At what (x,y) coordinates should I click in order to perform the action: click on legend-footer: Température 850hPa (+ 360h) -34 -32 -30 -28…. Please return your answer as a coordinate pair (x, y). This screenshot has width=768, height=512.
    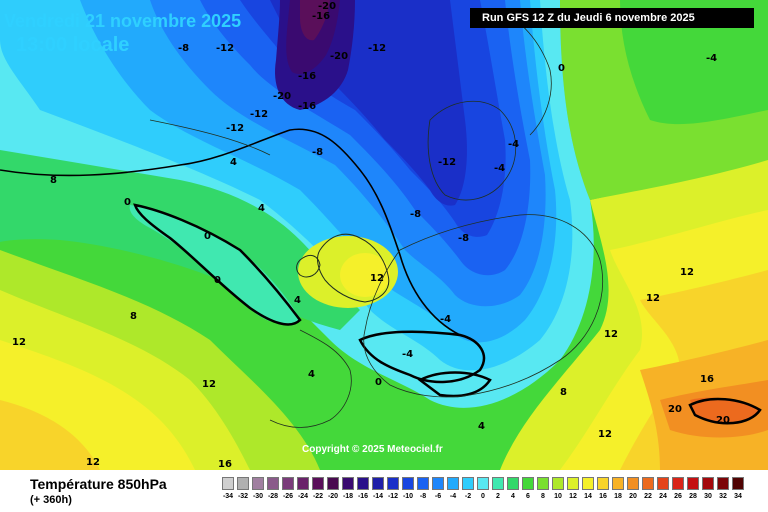
    Looking at the image, I should click on (384, 491).